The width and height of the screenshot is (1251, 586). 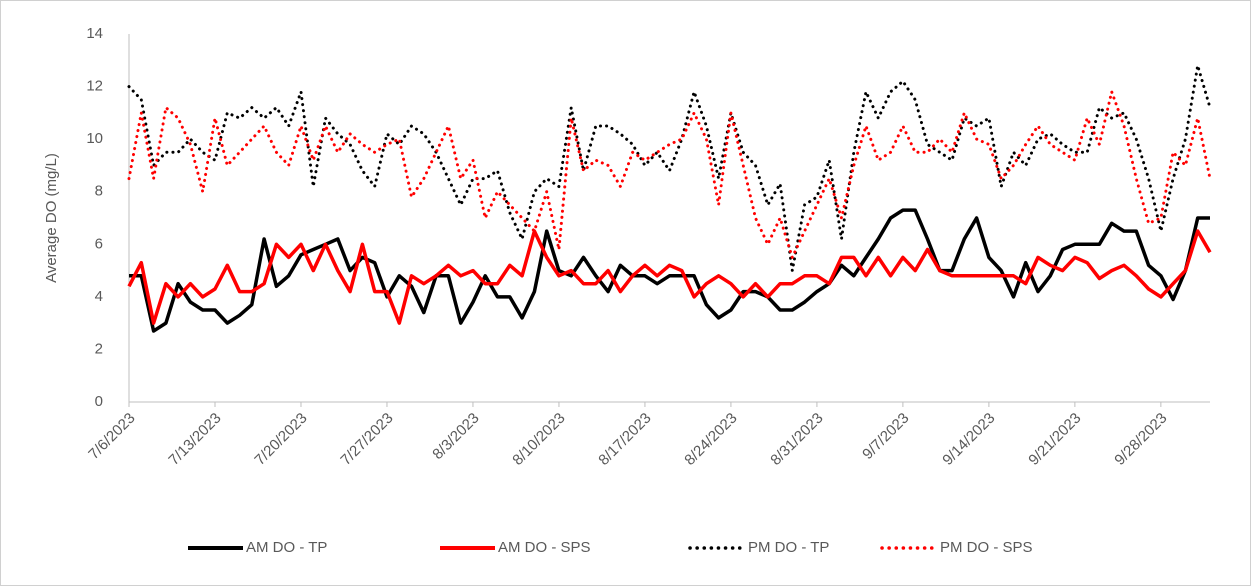 What do you see at coordinates (99, 348) in the screenshot?
I see `y-tick-label: 2` at bounding box center [99, 348].